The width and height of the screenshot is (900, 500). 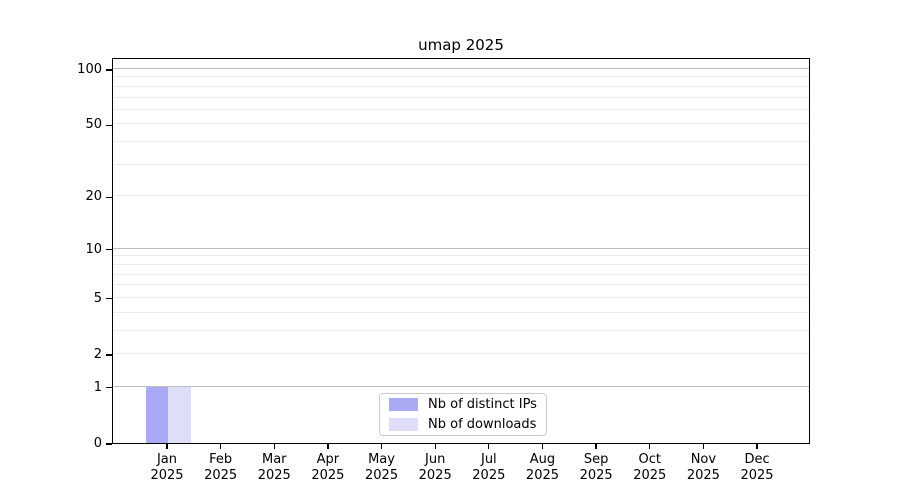 I want to click on x-tick-label: Sep 2025, so click(x=596, y=467).